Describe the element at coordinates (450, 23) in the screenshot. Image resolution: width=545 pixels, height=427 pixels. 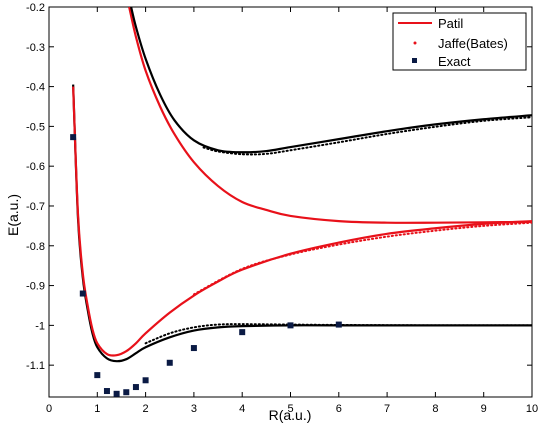
I see `legend-label-patil: Patil` at that location.